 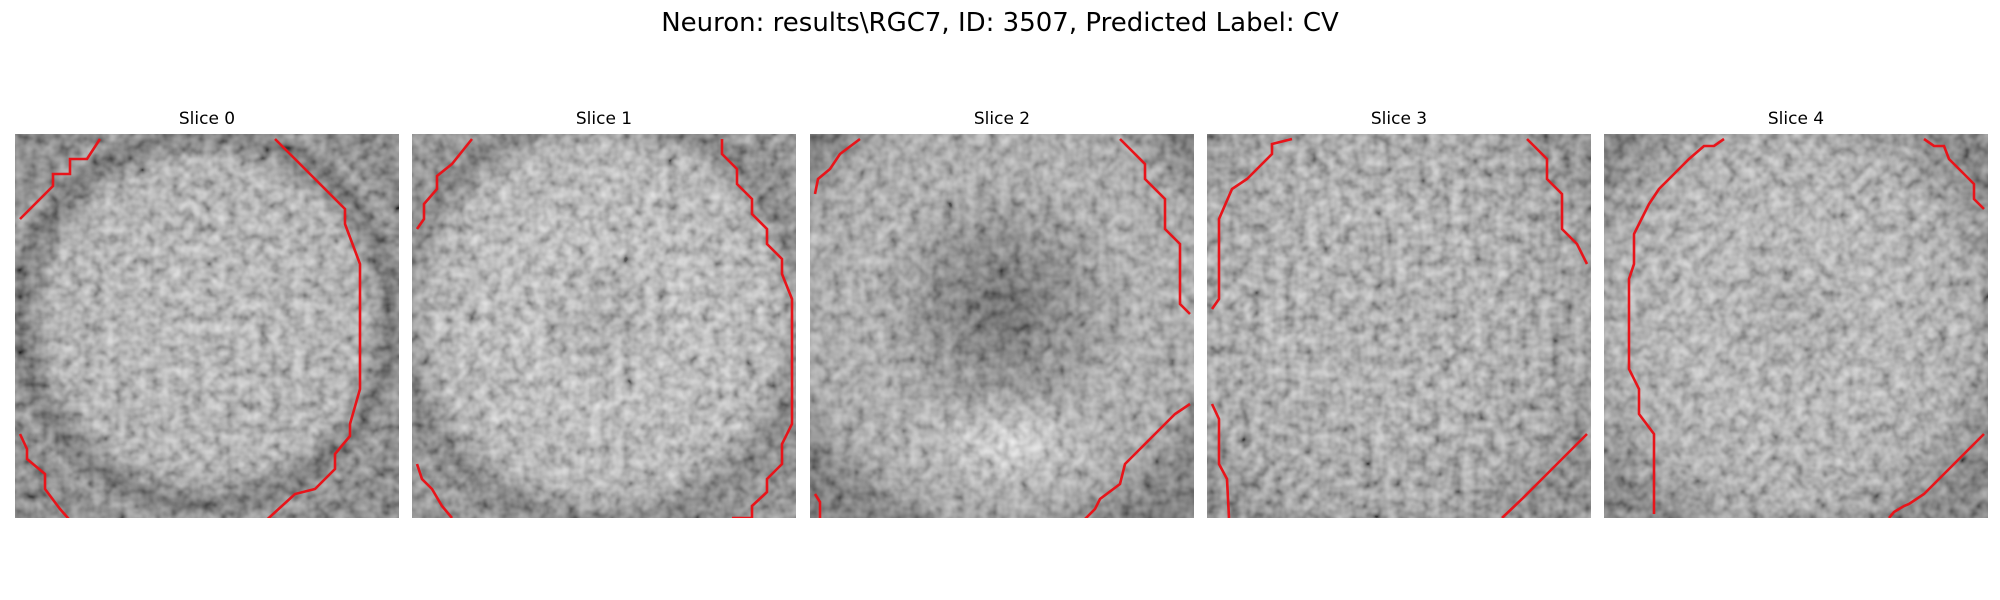 I want to click on slice-title-1: Slice 1, so click(x=604, y=119).